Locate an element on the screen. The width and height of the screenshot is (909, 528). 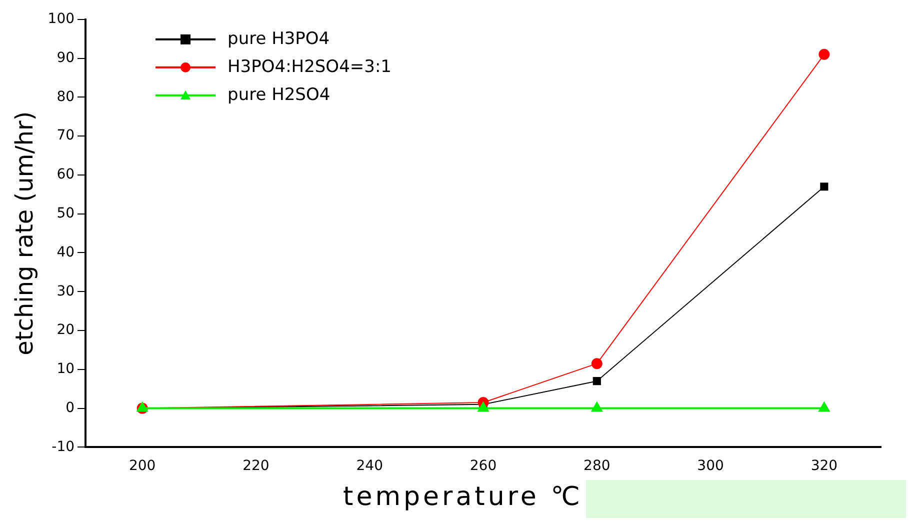
y-tick-label: 90 is located at coordinates (65, 58).